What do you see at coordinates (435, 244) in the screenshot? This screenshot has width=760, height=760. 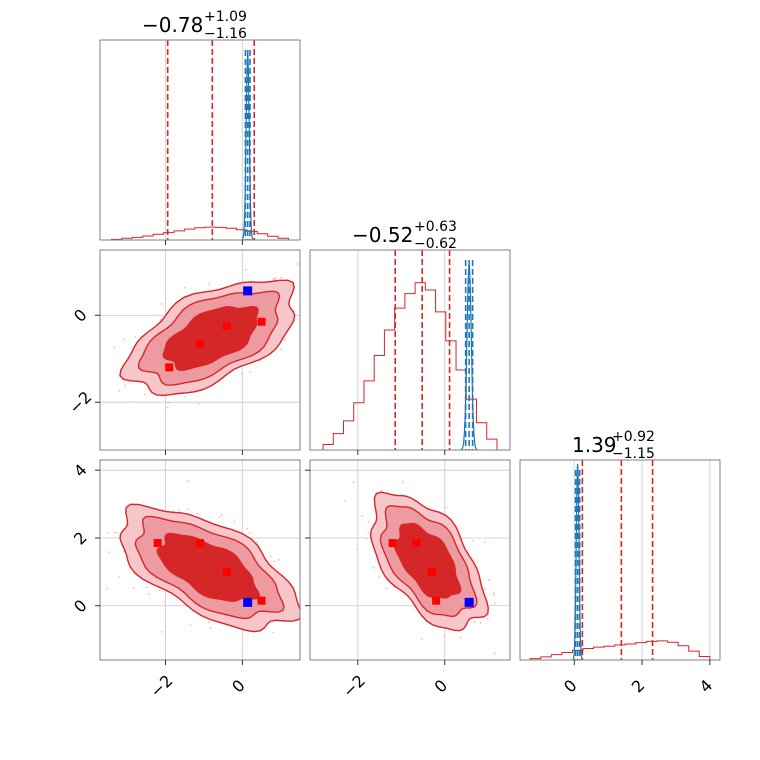 I see `title-lower-error: −0.62` at bounding box center [435, 244].